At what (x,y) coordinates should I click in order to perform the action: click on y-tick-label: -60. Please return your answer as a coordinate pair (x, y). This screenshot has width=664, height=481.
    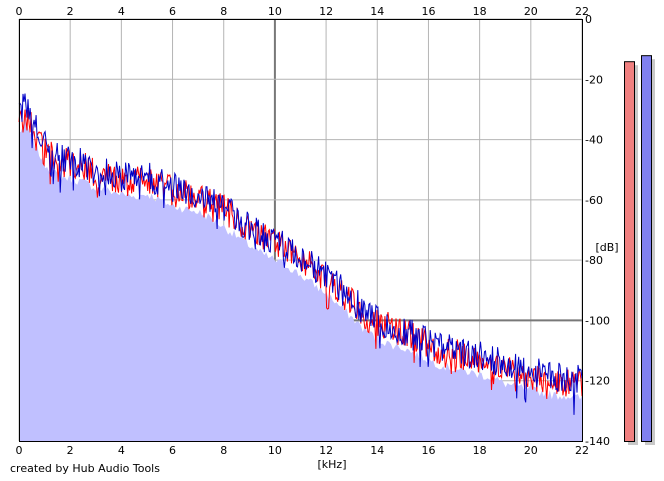
    Looking at the image, I should click on (594, 200).